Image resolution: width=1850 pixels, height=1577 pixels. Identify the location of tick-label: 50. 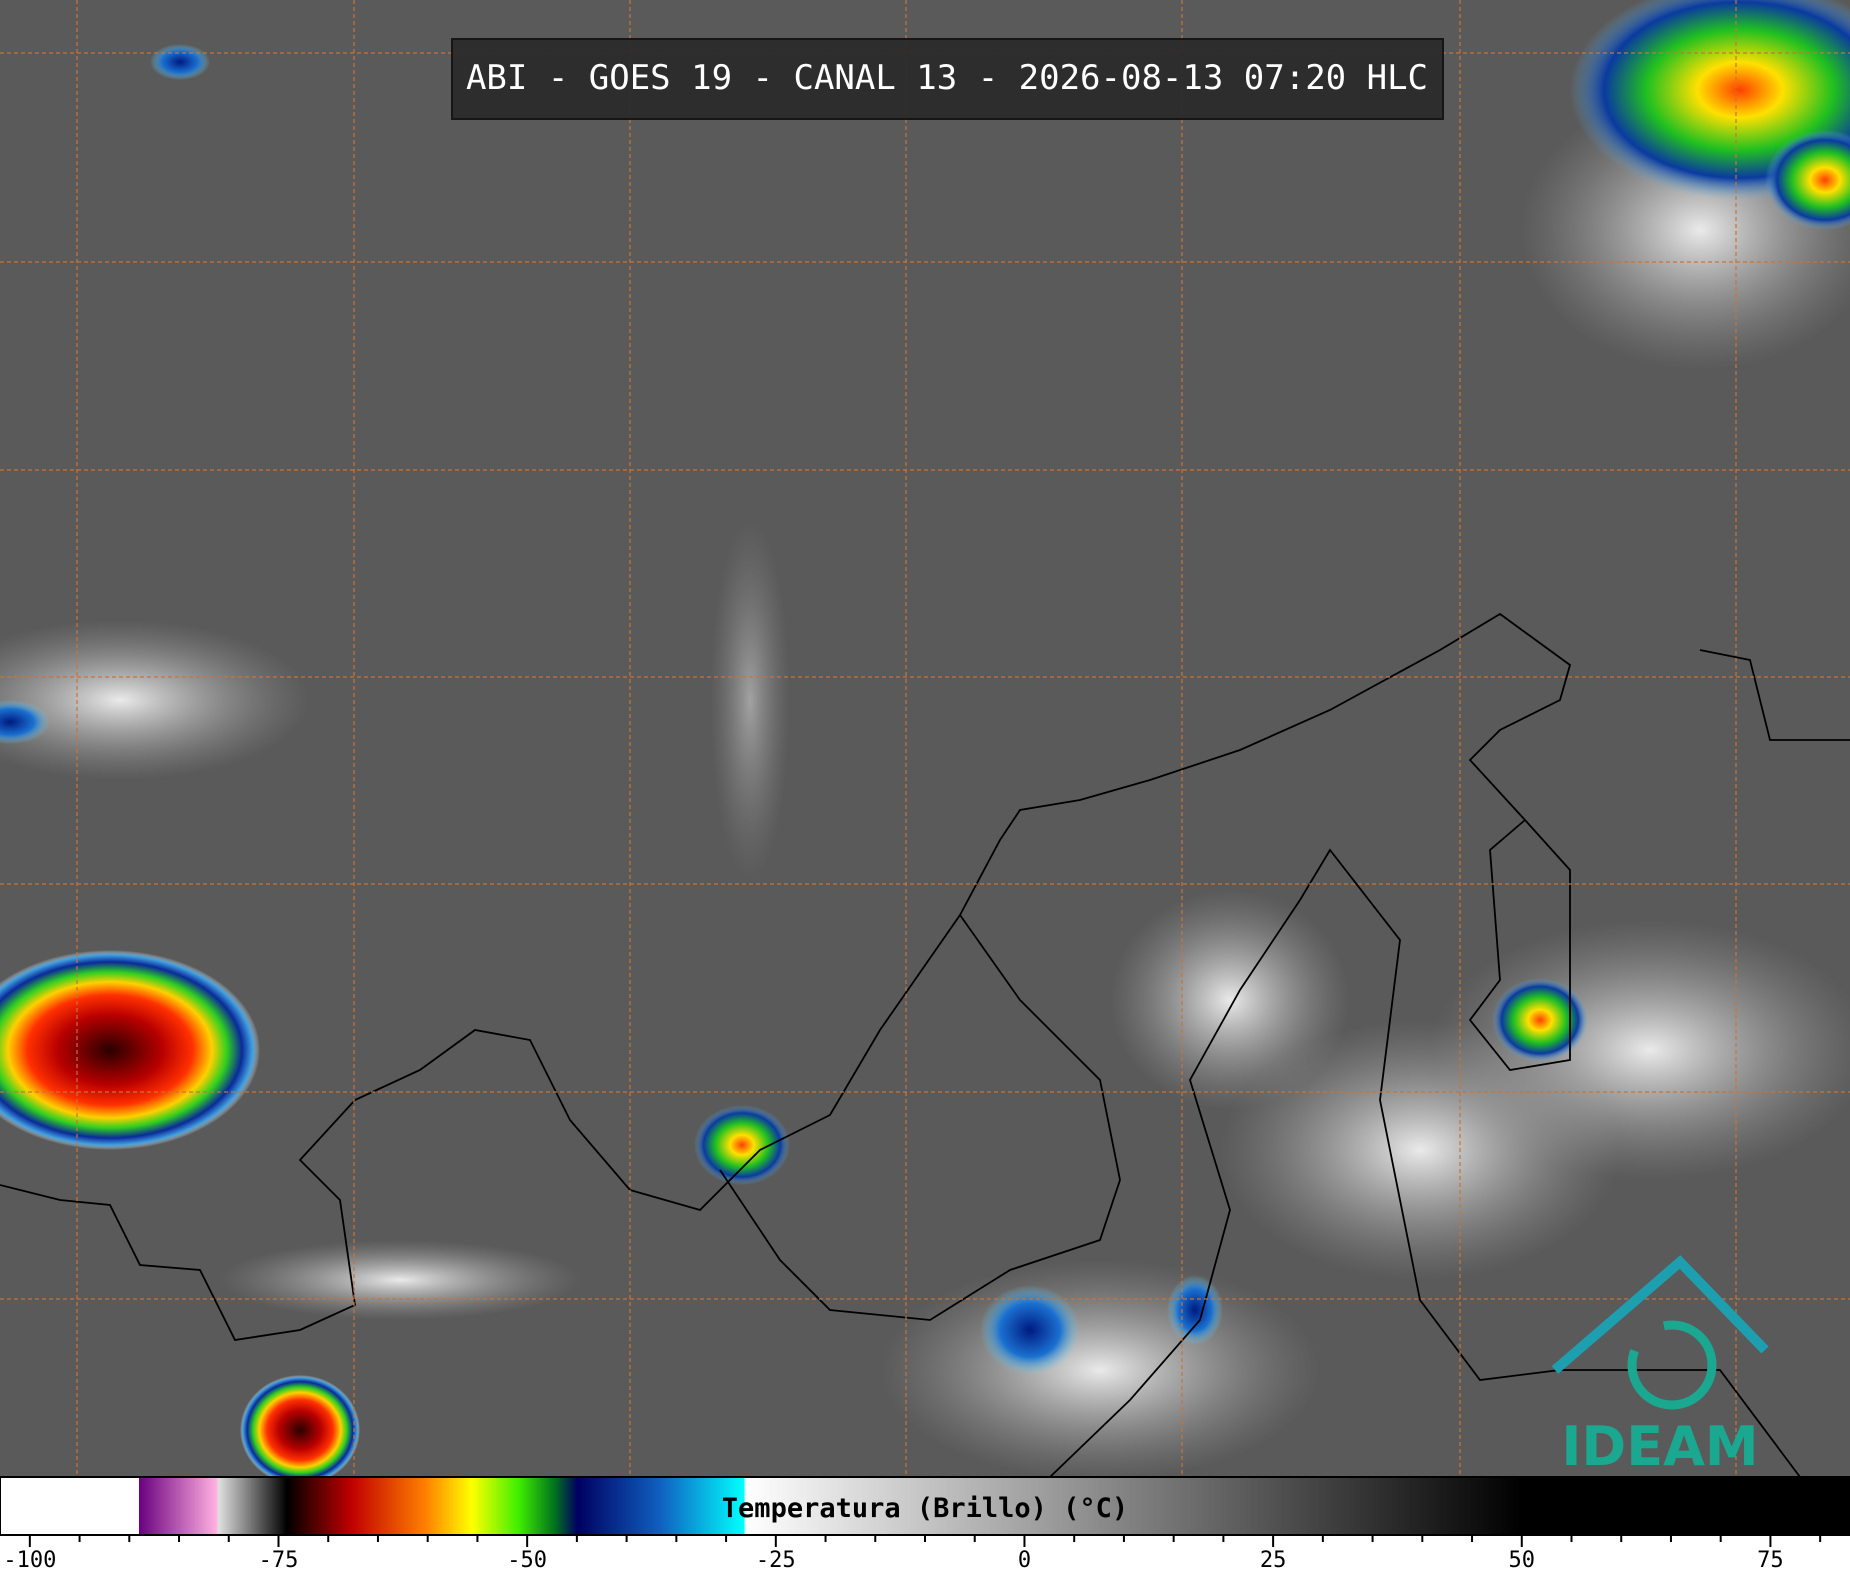
(1522, 1560).